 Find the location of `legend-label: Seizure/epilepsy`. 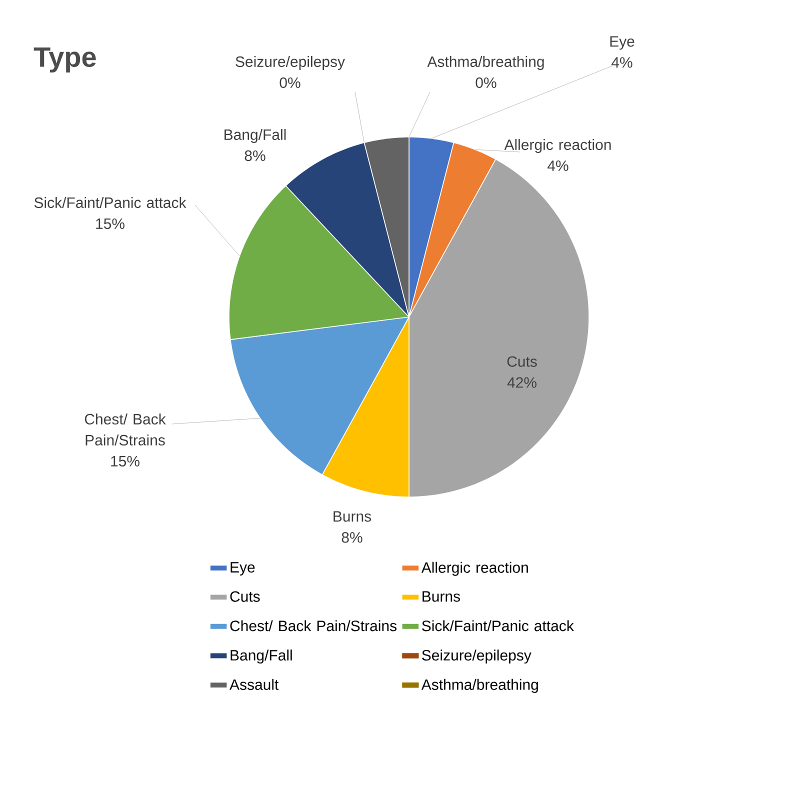

legend-label: Seizure/epilepsy is located at coordinates (477, 657).